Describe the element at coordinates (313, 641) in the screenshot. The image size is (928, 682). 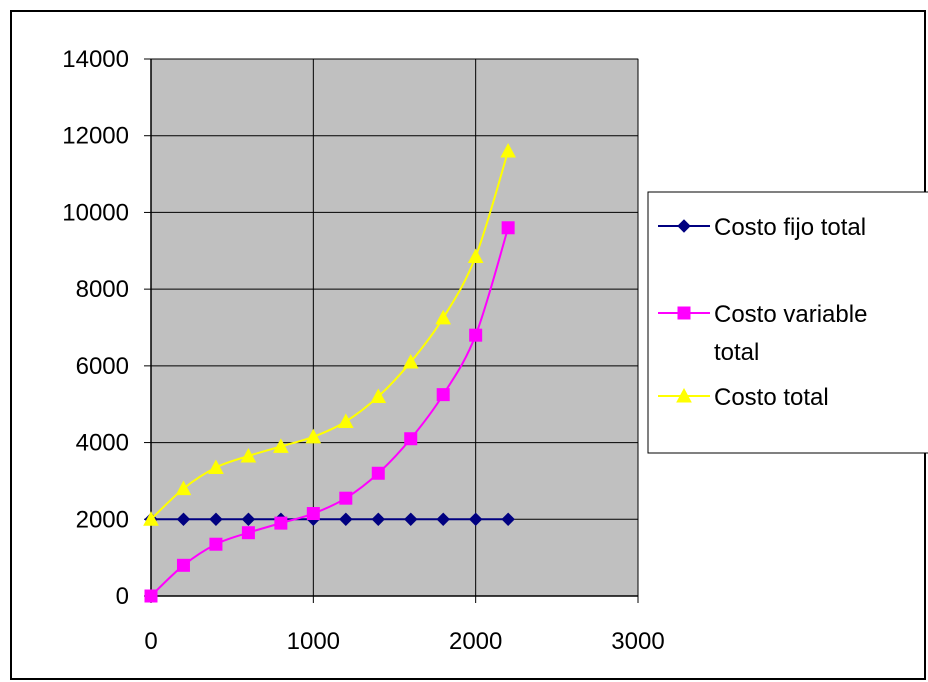
I see `x-tick-label: 1000` at that location.